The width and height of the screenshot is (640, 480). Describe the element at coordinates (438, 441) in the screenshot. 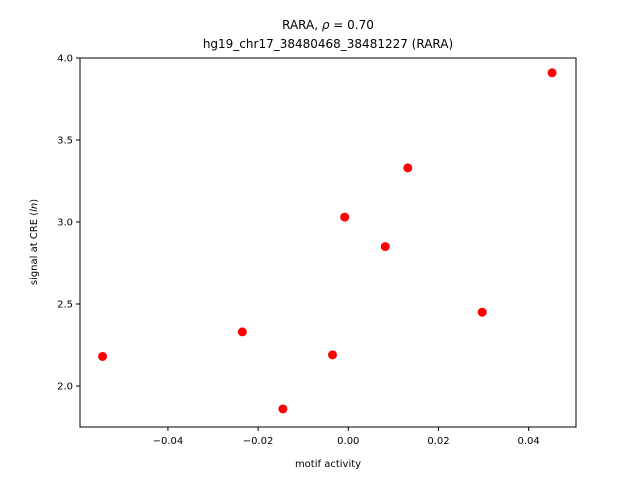

I see `x-tick-label: 0.02` at that location.